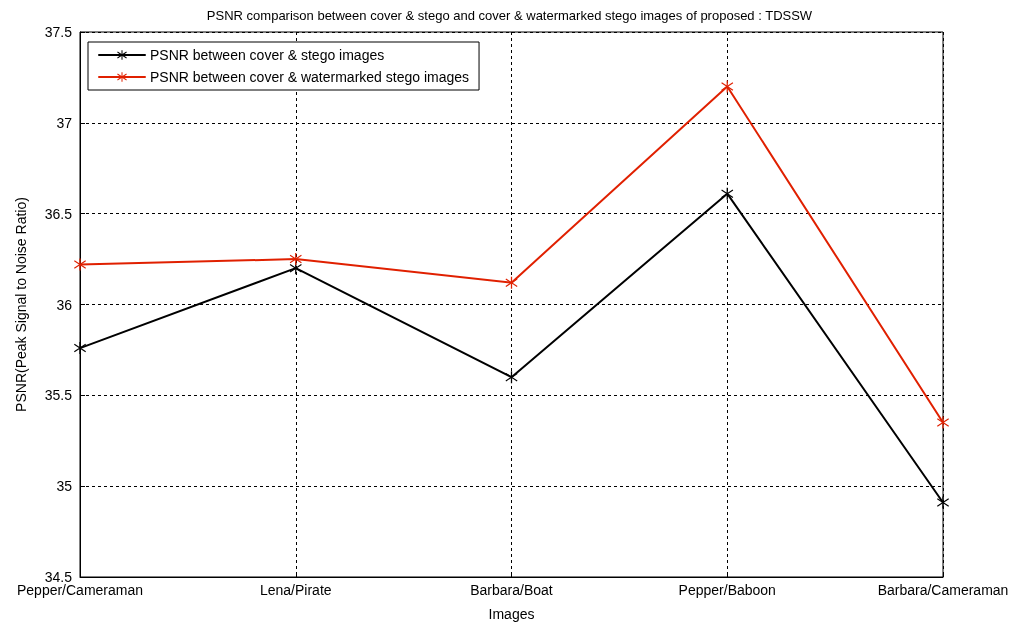  Describe the element at coordinates (511, 614) in the screenshot. I see `x-axis-title: Images` at that location.